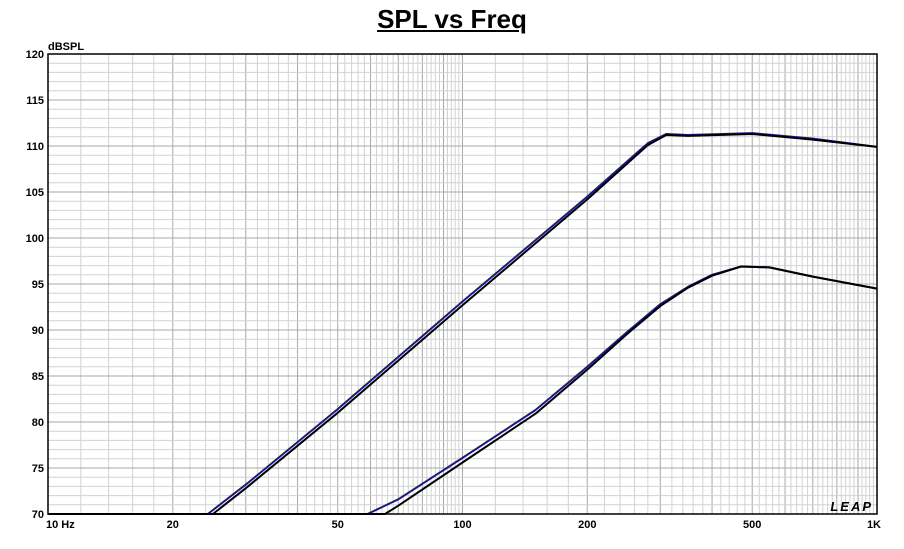 Image resolution: width=904 pixels, height=549 pixels. I want to click on y-tick-label: 70, so click(38, 515).